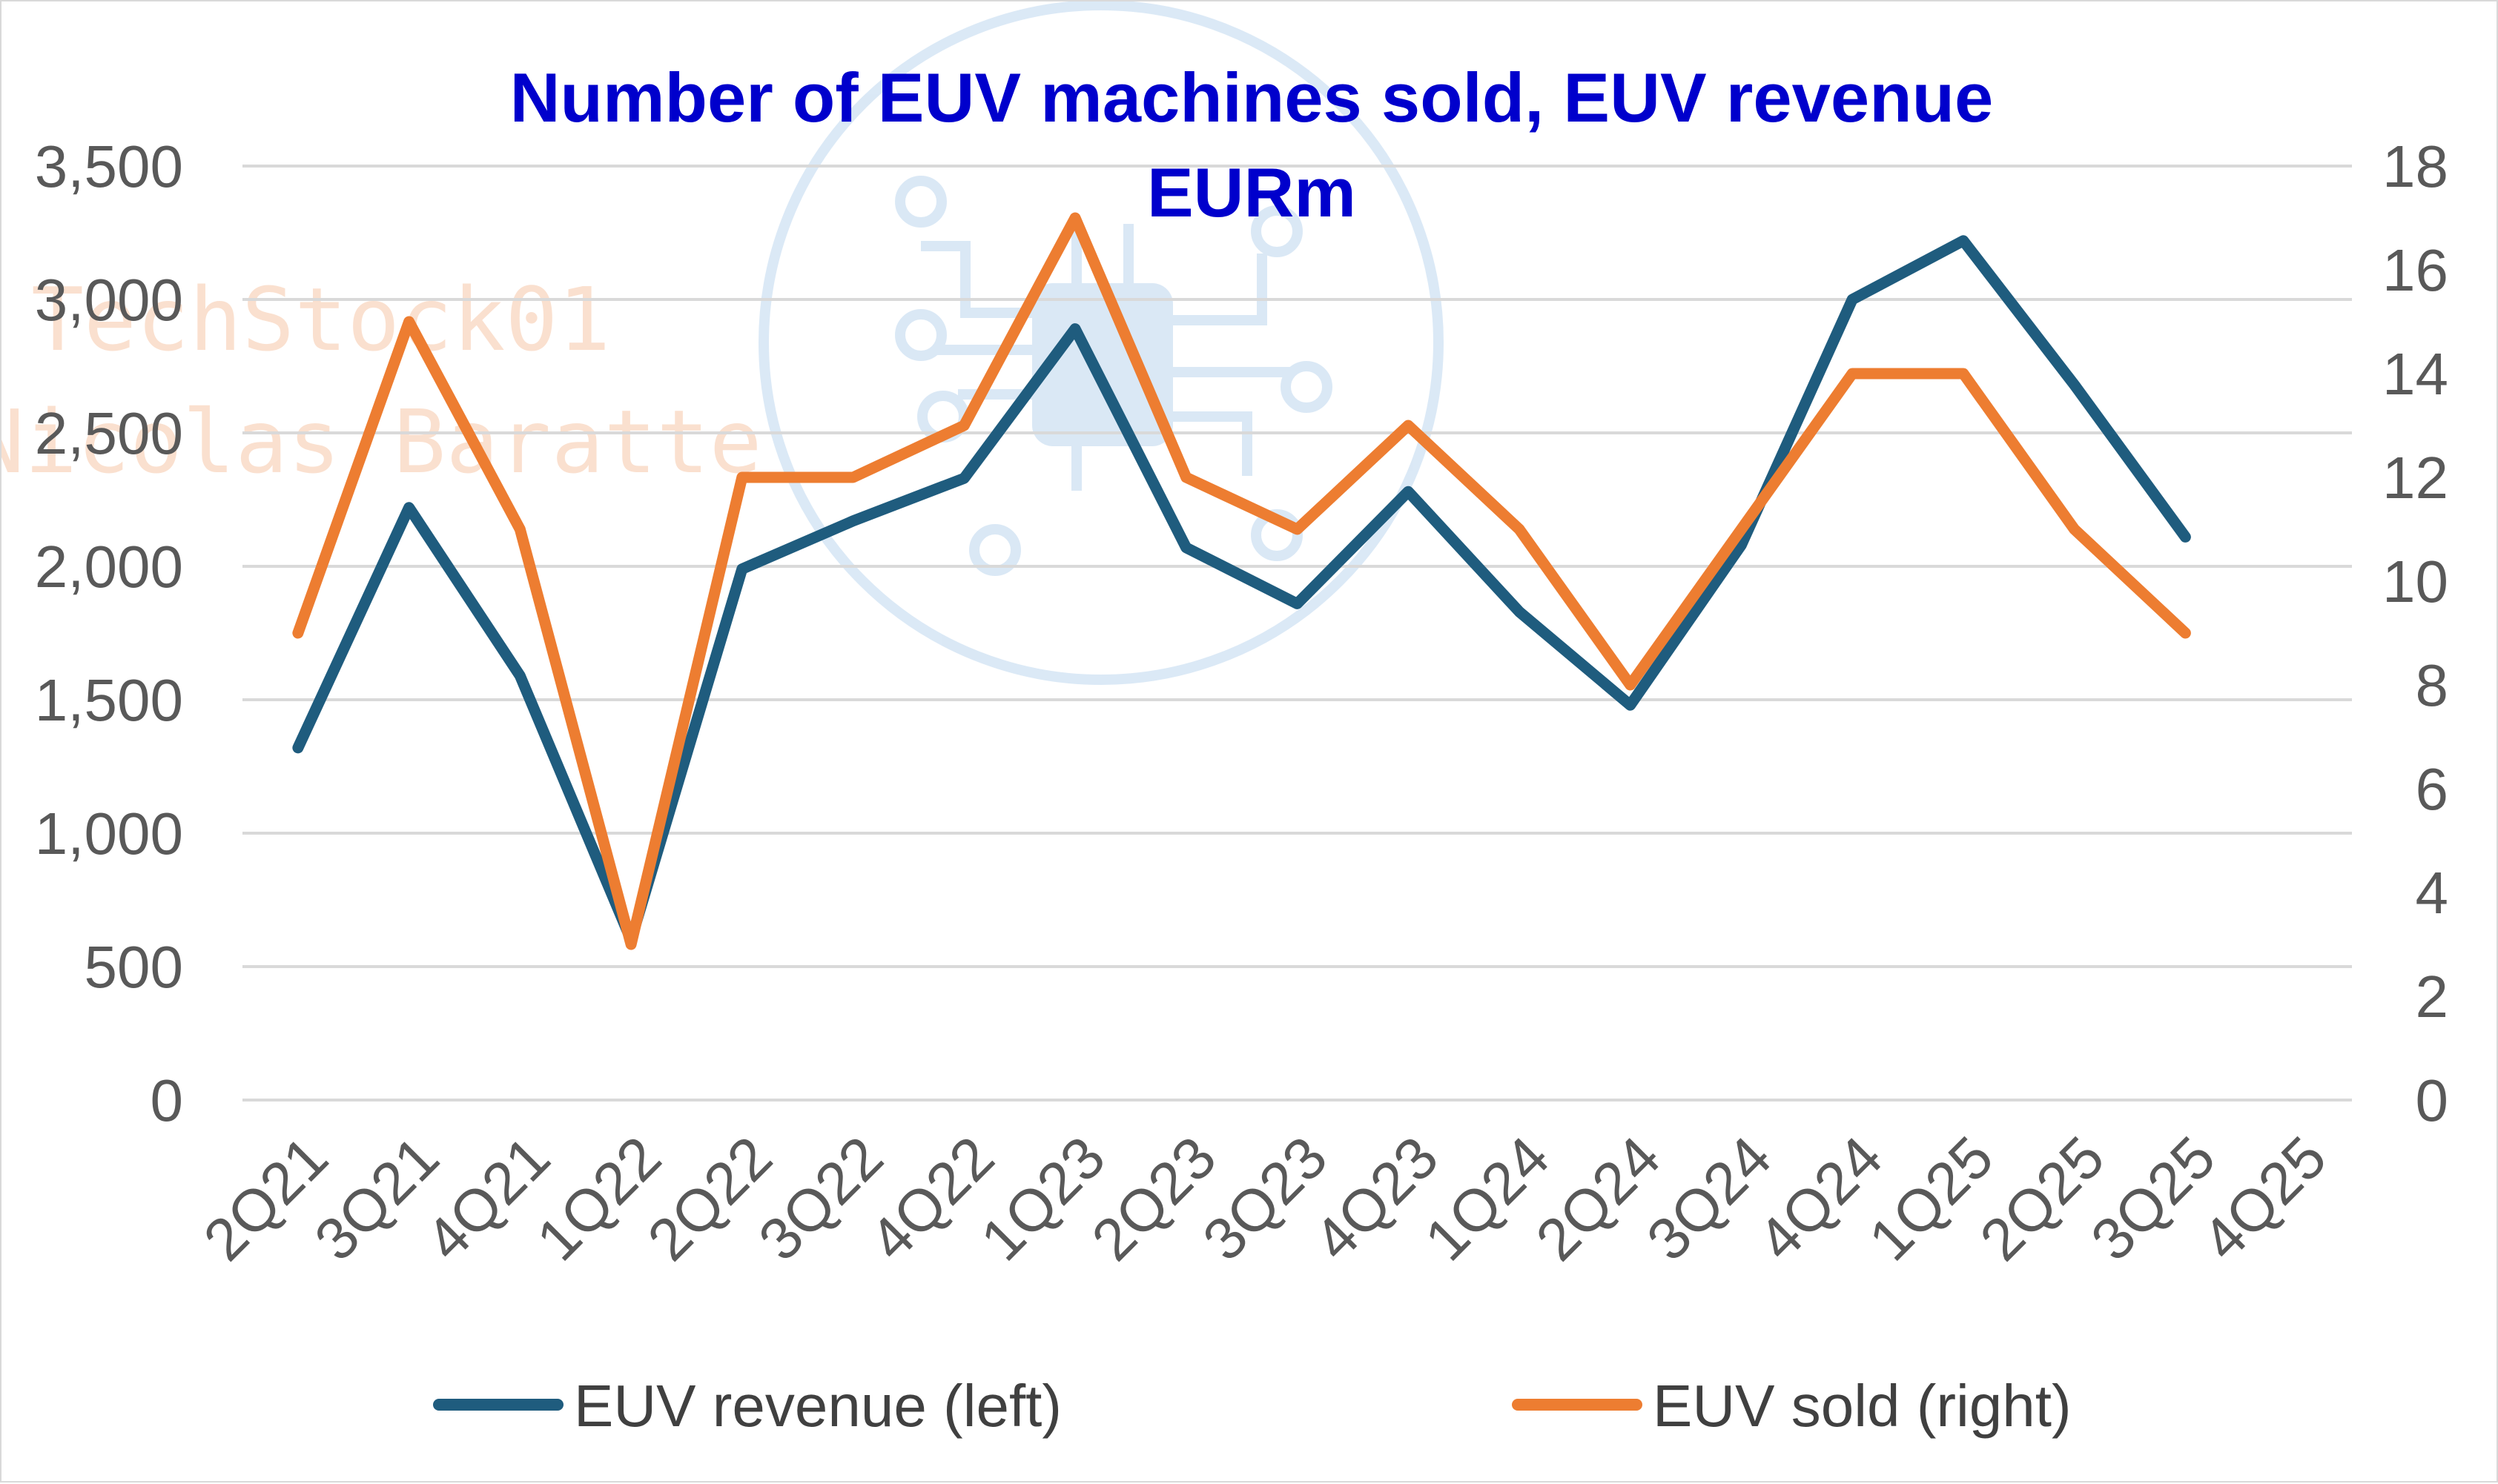 This screenshot has height=1484, width=2498. I want to click on x-tick-label: 2Q21, so click(265, 1198).